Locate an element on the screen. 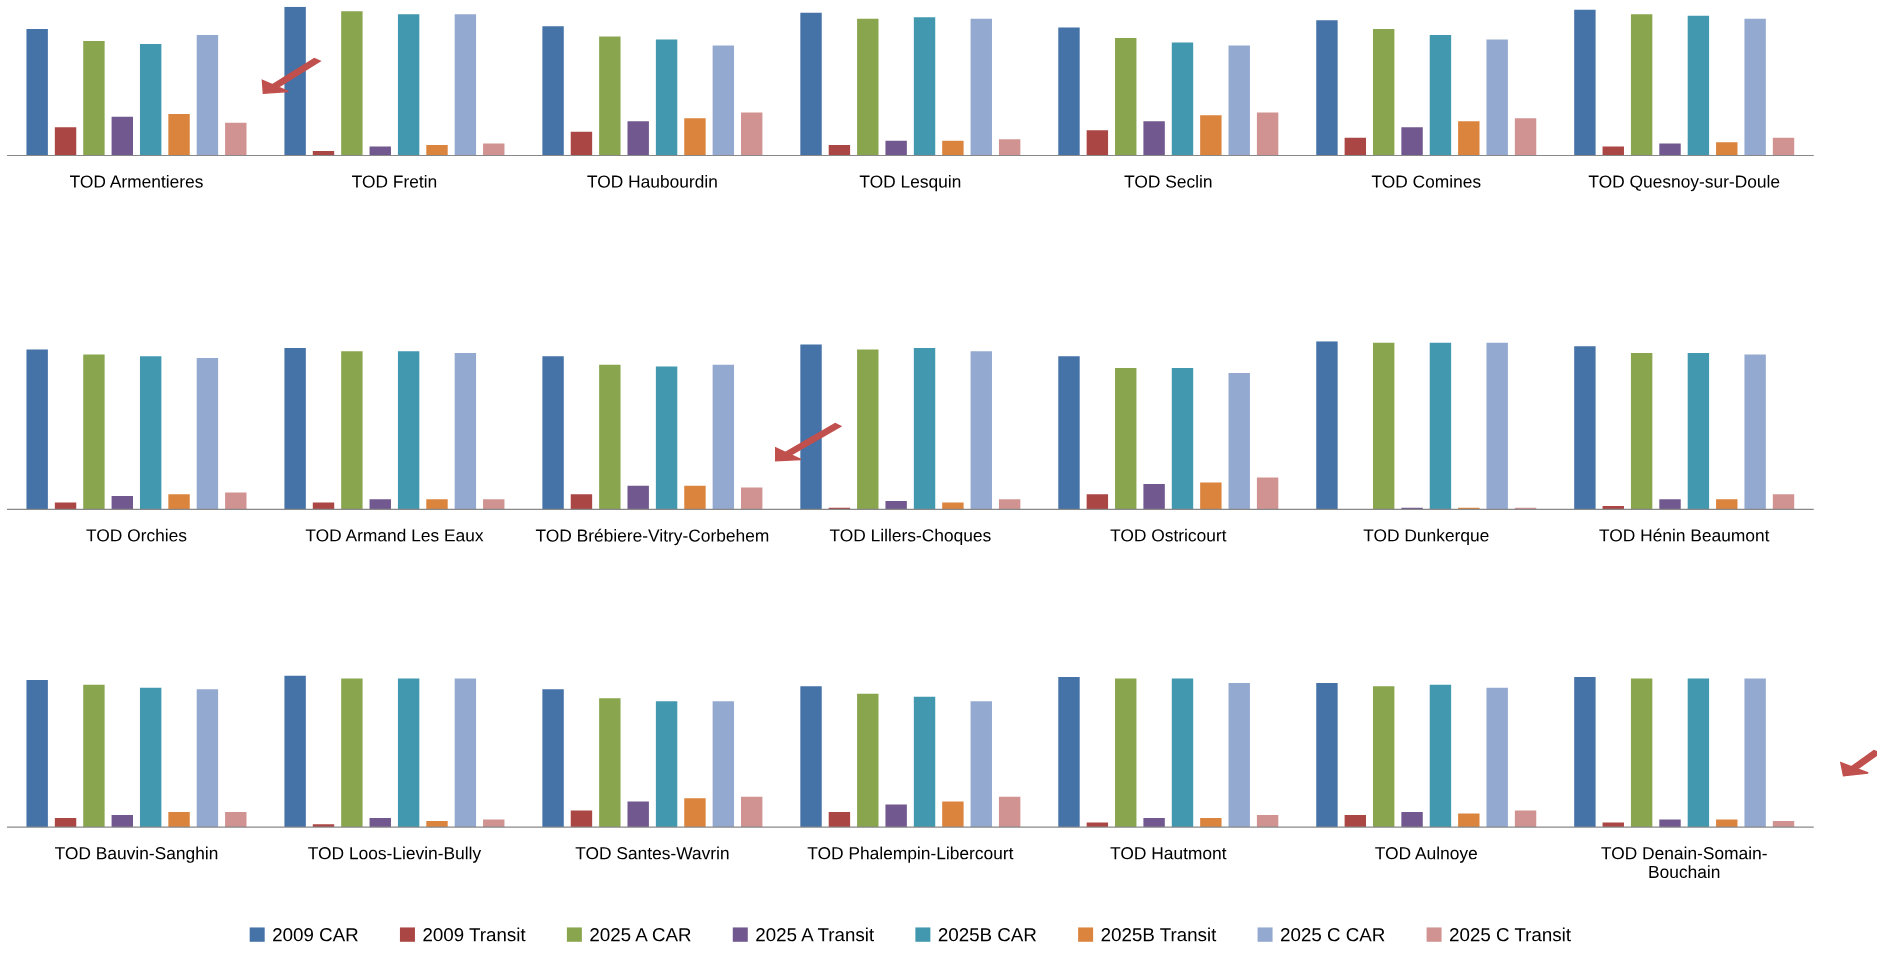  x-tick-label: TOD Loos-Lievin-Bully is located at coordinates (395, 854).